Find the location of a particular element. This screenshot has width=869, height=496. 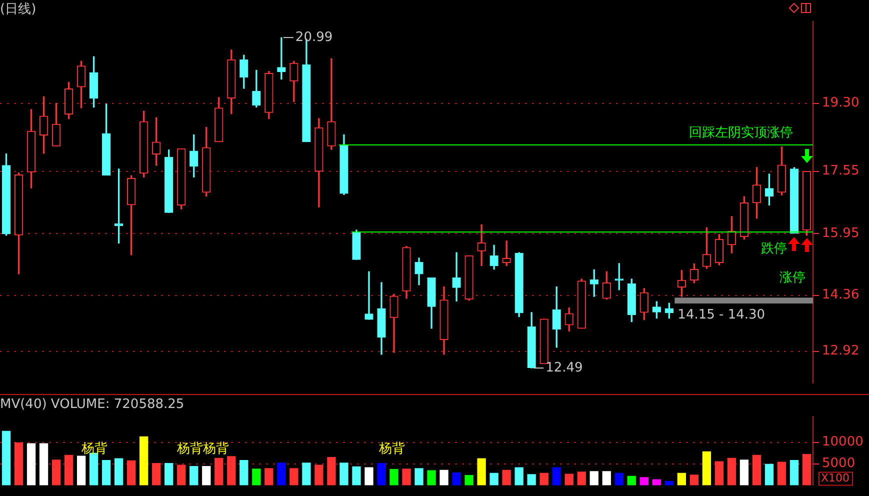

ref-line-label: 回踩左阴实顶涨停 is located at coordinates (741, 133).